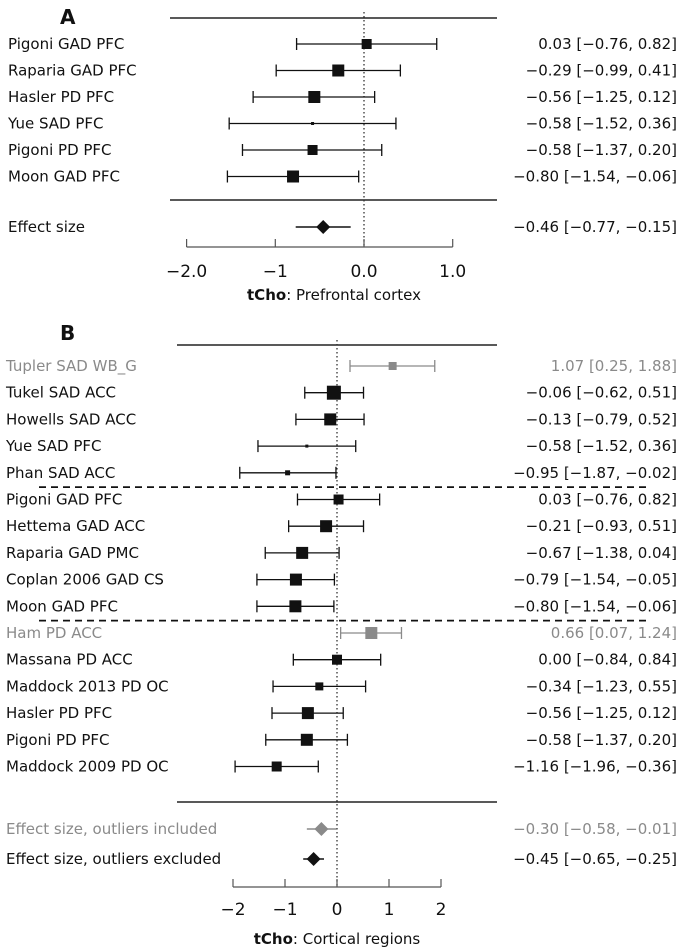  What do you see at coordinates (614, 633) in the screenshot?
I see `effect-ci-value: 0.66 [0.07, 1.24]` at bounding box center [614, 633].